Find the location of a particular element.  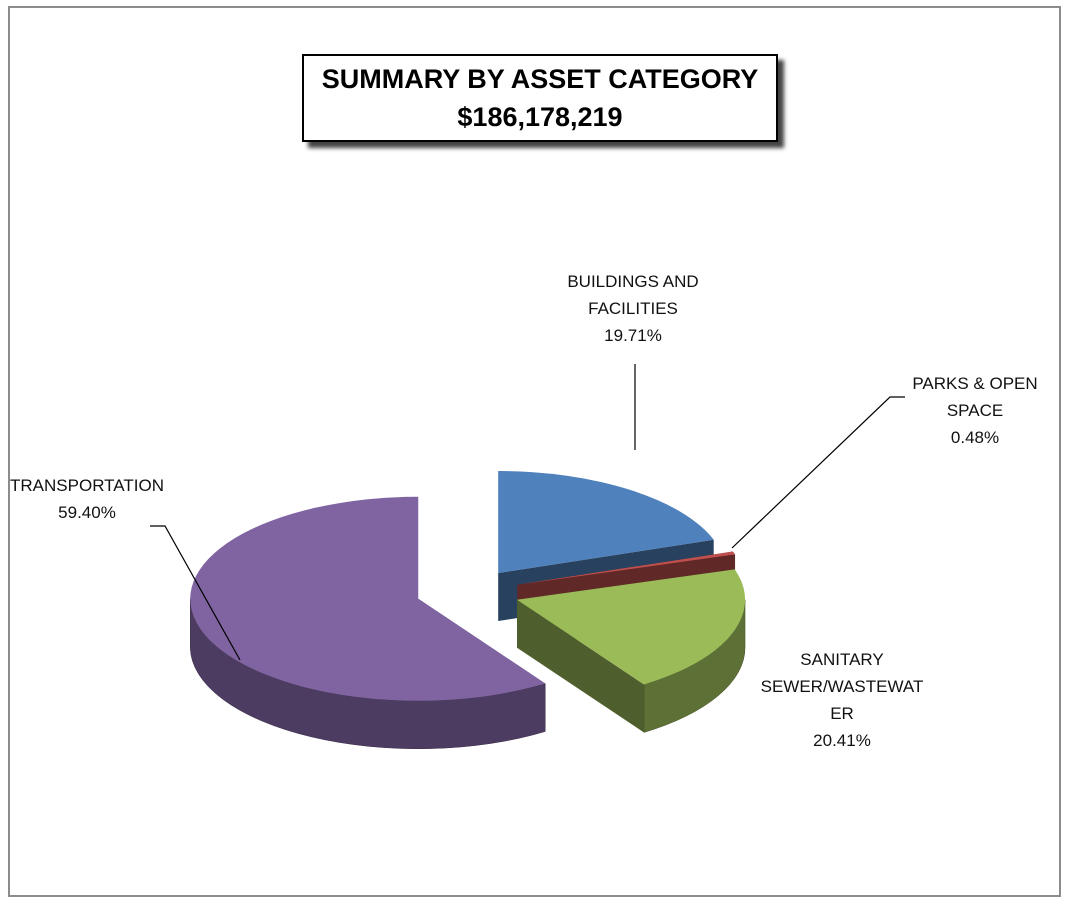

data-label: PARKS & OPEN SPACE 0.48% is located at coordinates (975, 410).